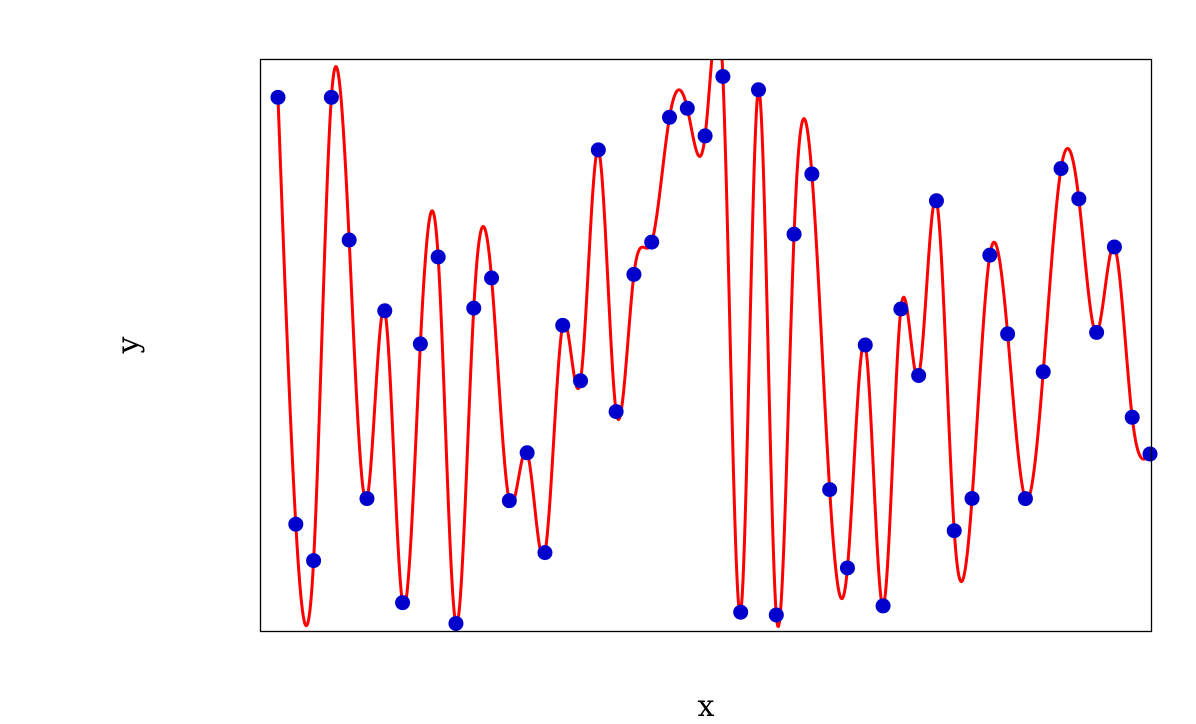 The image size is (1196, 724). What do you see at coordinates (128, 345) in the screenshot?
I see `y-axis-label: y` at bounding box center [128, 345].